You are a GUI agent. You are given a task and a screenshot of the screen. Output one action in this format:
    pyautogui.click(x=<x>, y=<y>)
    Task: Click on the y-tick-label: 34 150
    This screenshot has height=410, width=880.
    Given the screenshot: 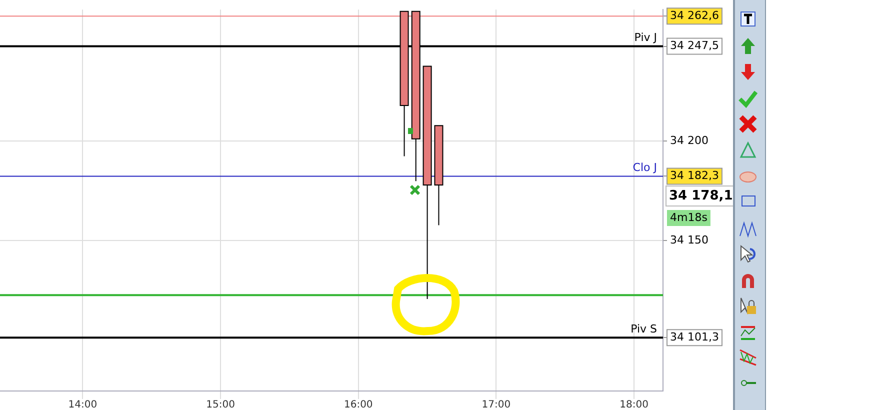 What is the action you would take?
    pyautogui.click(x=689, y=239)
    